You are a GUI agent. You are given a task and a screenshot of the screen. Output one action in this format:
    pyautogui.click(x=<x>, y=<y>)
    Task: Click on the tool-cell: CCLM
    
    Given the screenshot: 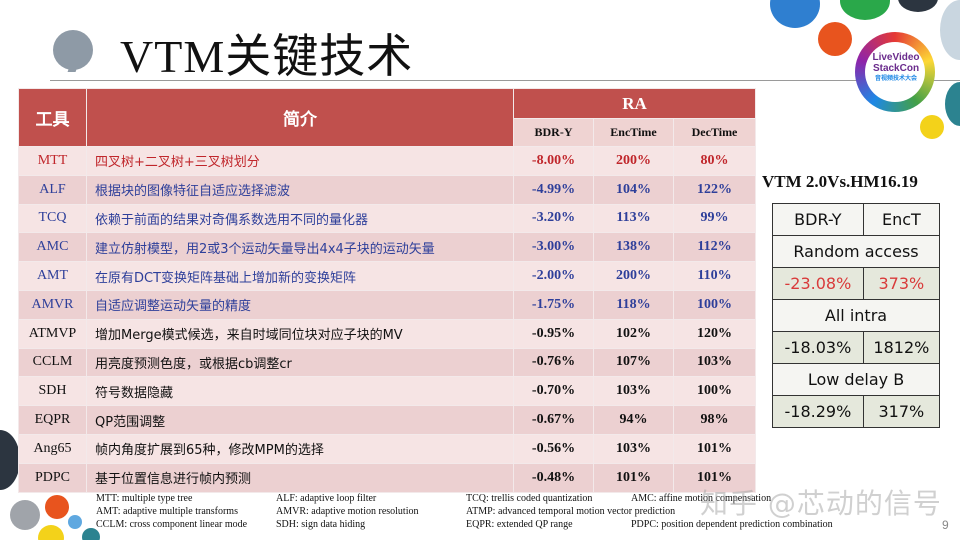 What is the action you would take?
    pyautogui.click(x=52, y=362)
    